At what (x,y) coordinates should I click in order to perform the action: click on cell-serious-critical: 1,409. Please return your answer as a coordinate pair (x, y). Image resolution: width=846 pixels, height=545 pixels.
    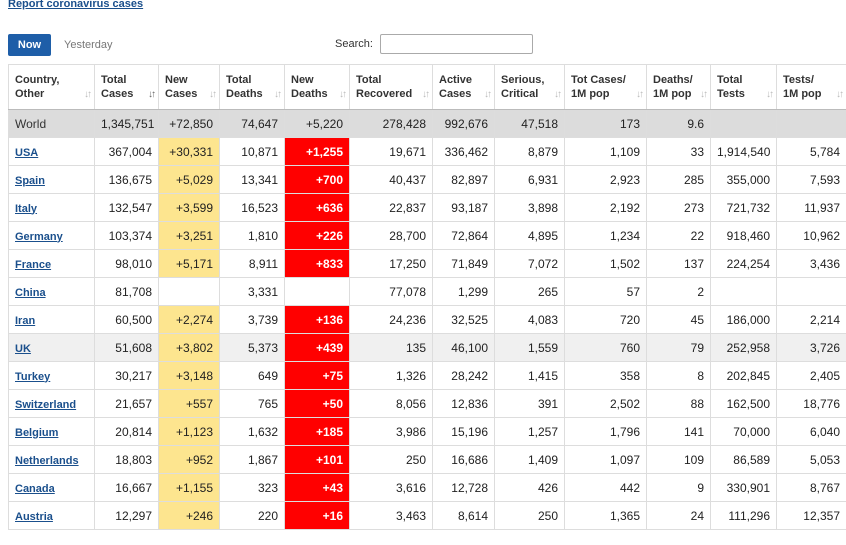
    Looking at the image, I should click on (529, 459).